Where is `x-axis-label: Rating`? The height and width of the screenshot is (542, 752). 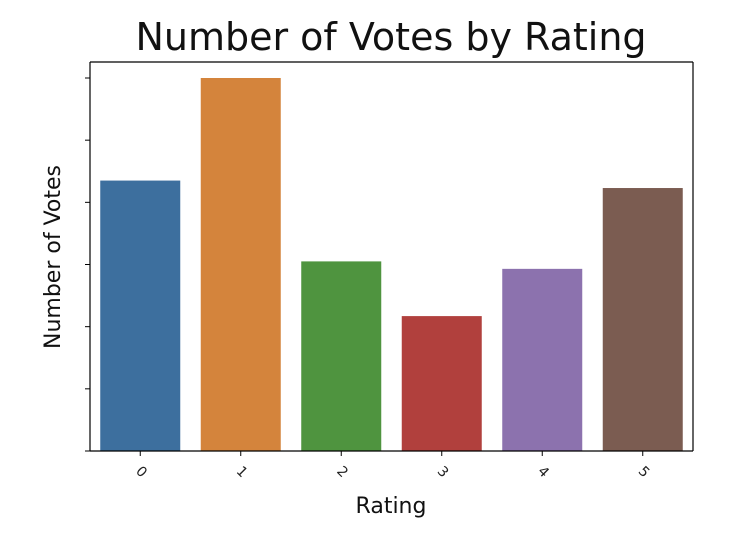
x-axis-label: Rating is located at coordinates (391, 506).